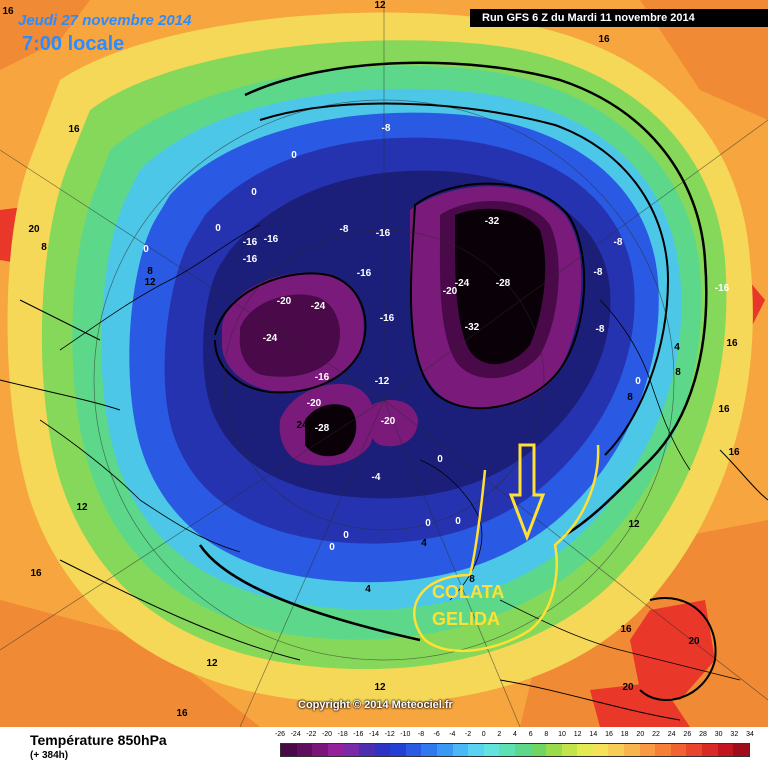 The width and height of the screenshot is (768, 768). I want to click on legend-tick: 14, so click(593, 734).